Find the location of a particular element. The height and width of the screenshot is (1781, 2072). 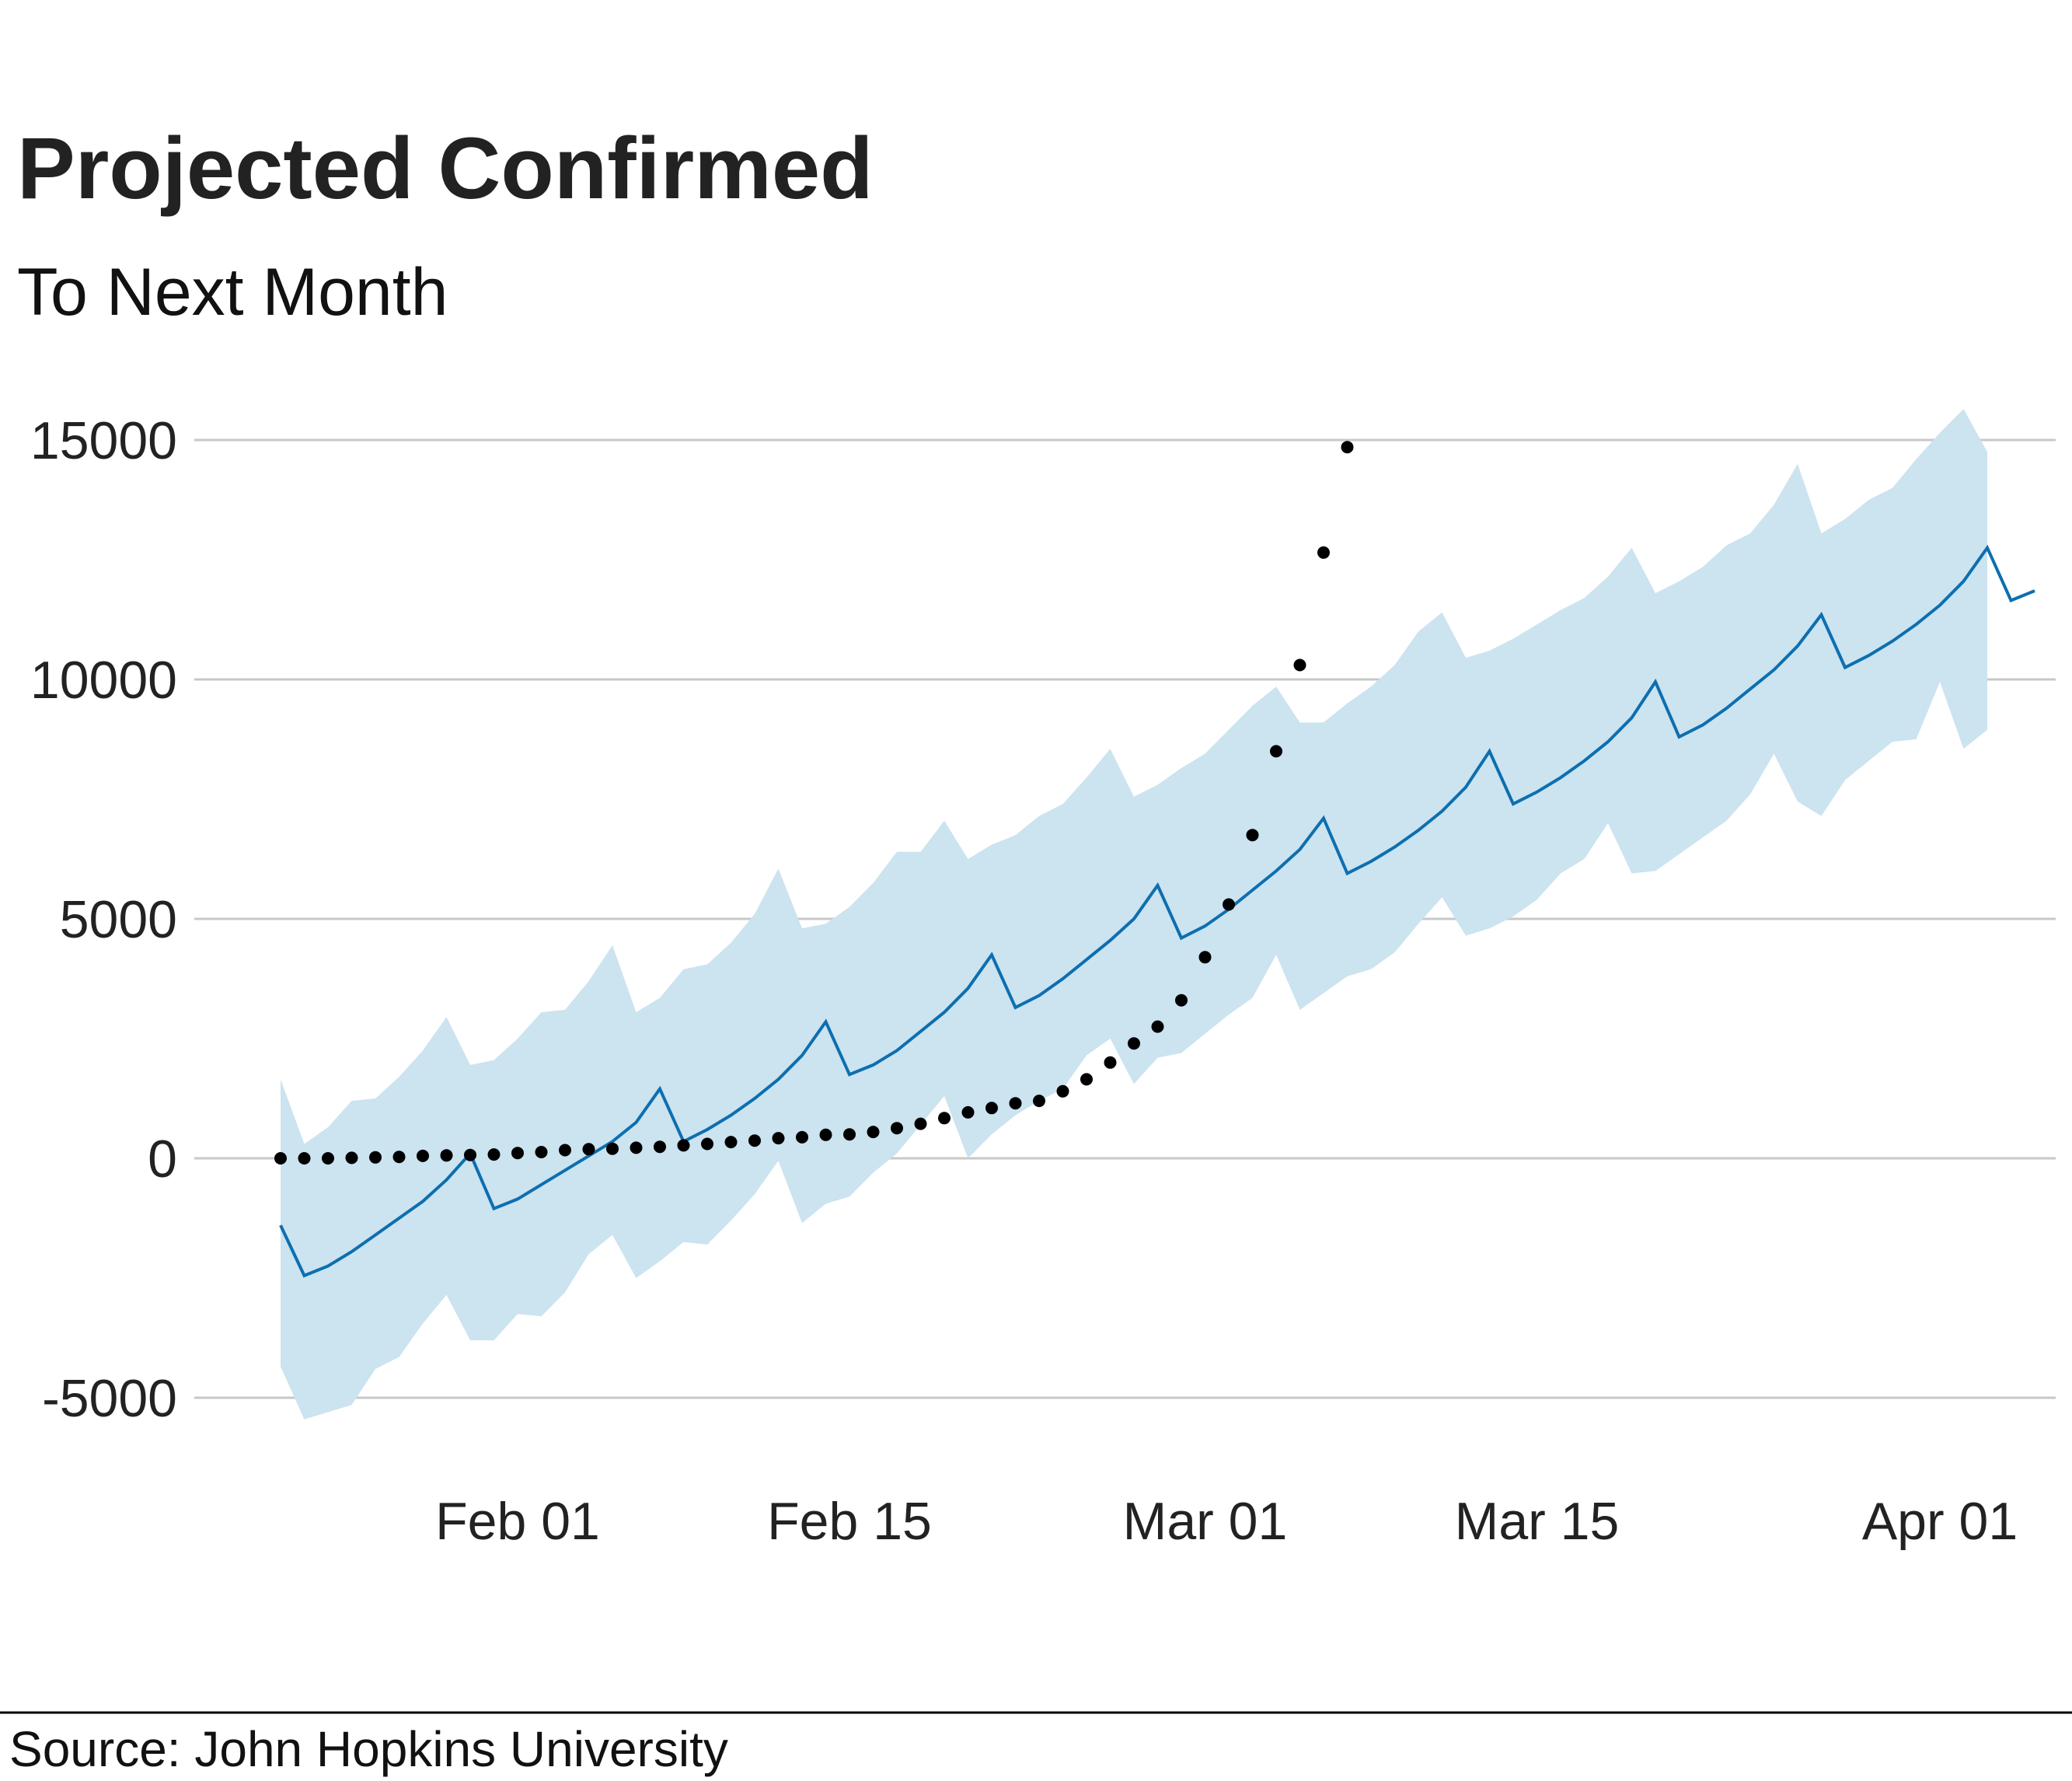

chart-caption: Source: John Hopkins University is located at coordinates (368, 1749).